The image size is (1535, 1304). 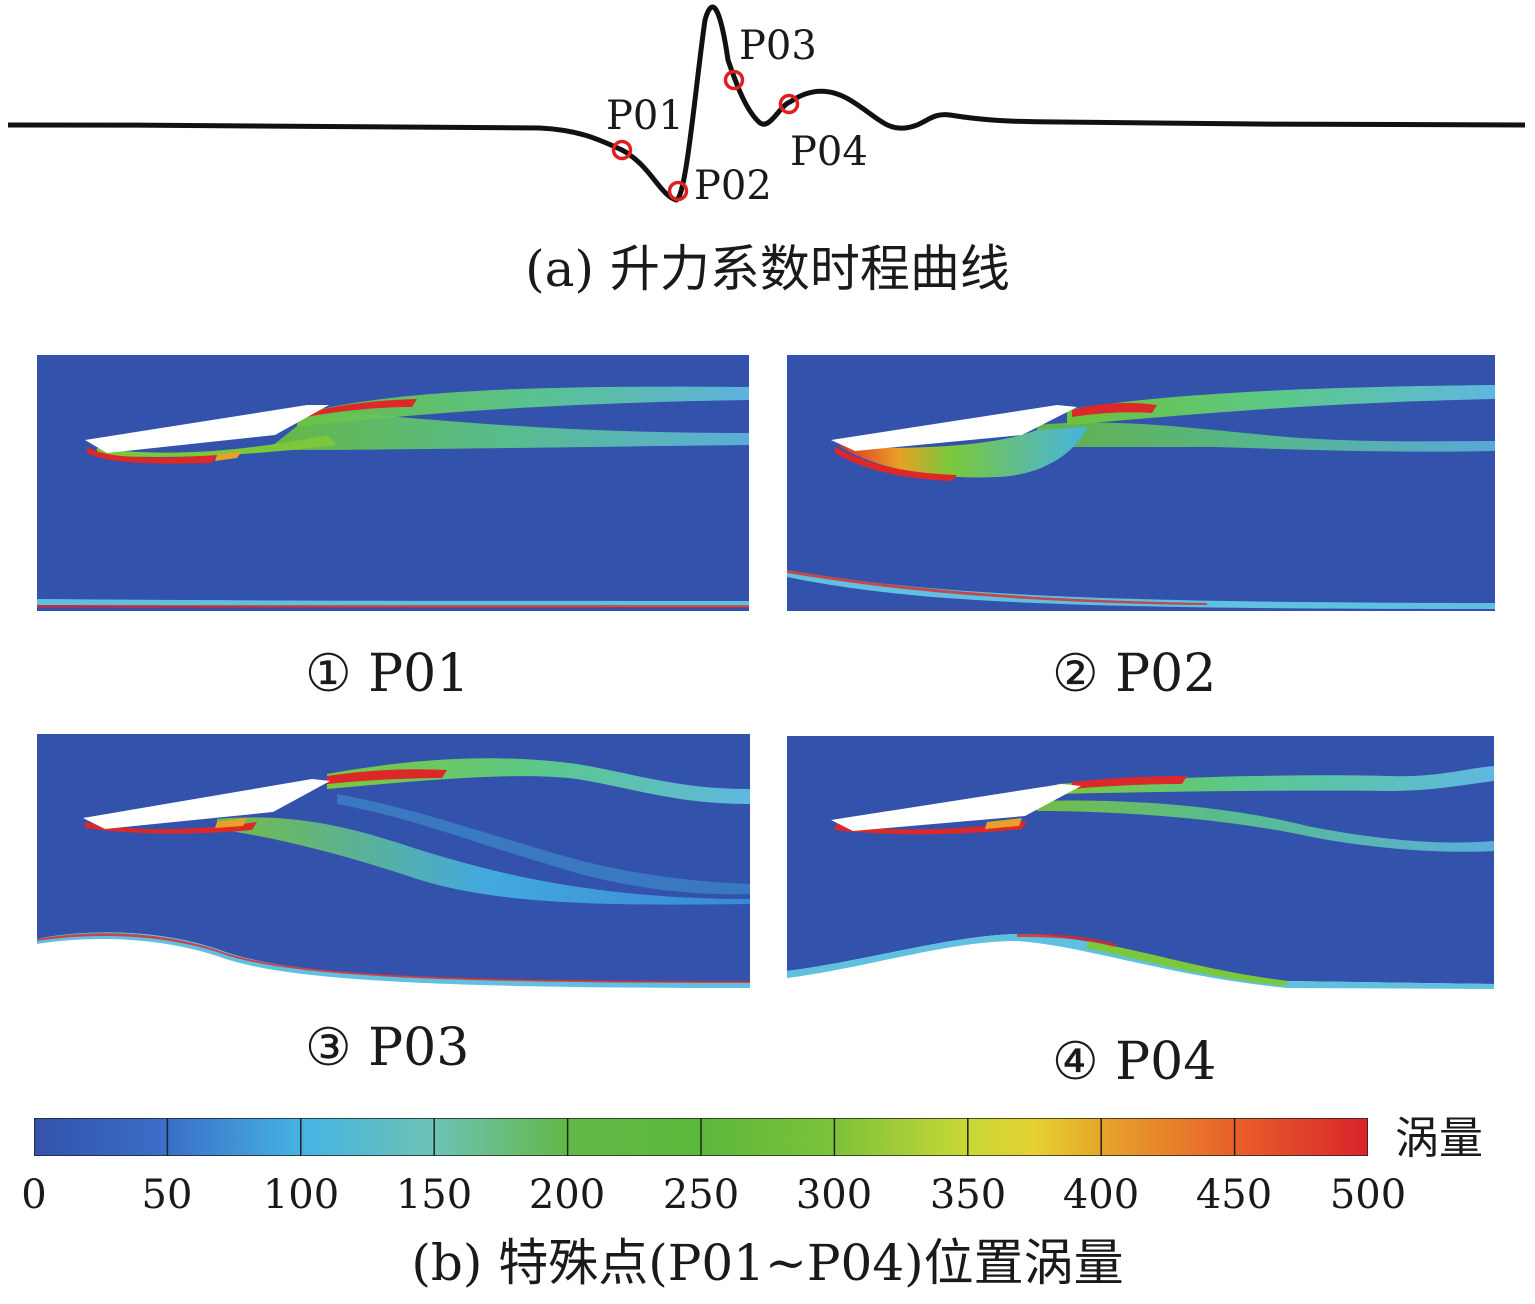 What do you see at coordinates (834, 1195) in the screenshot?
I see `colorbar-tick: 300` at bounding box center [834, 1195].